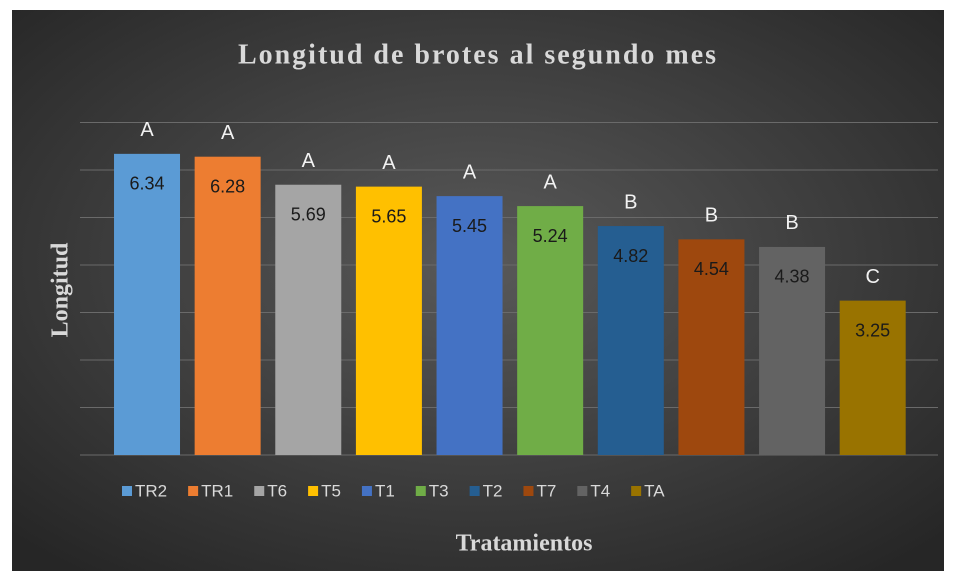 Image resolution: width=956 pixels, height=581 pixels. I want to click on legend-label: T6, so click(277, 490).